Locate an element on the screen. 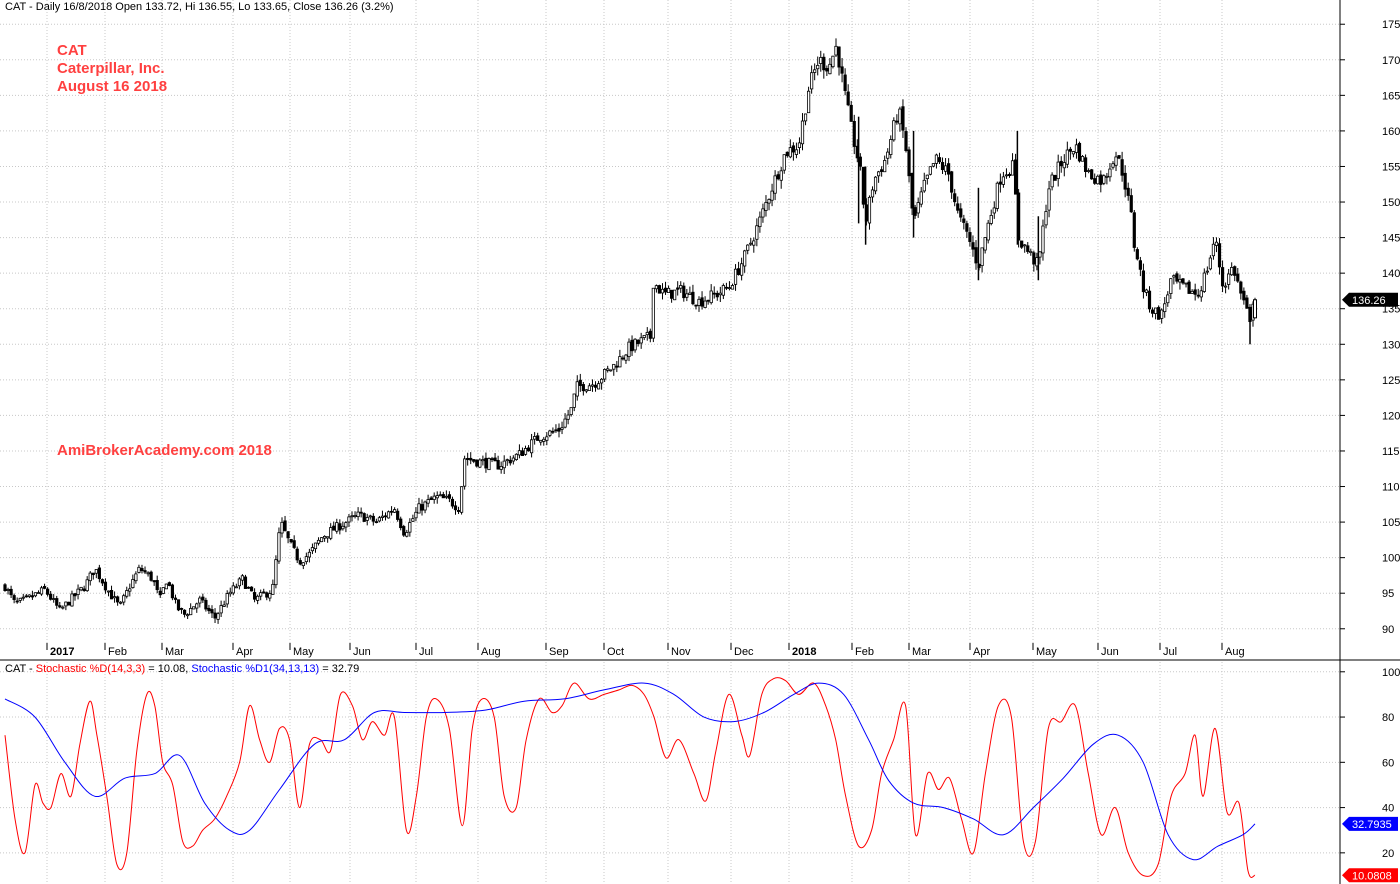 This screenshot has width=1400, height=884. last-close-tag: 136.26 is located at coordinates (1370, 299).